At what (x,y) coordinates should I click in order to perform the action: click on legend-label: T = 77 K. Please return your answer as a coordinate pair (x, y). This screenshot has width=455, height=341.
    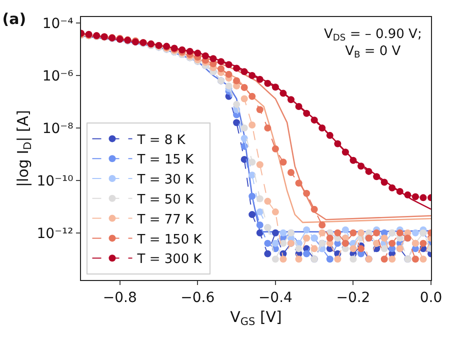
    Looking at the image, I should click on (165, 220).